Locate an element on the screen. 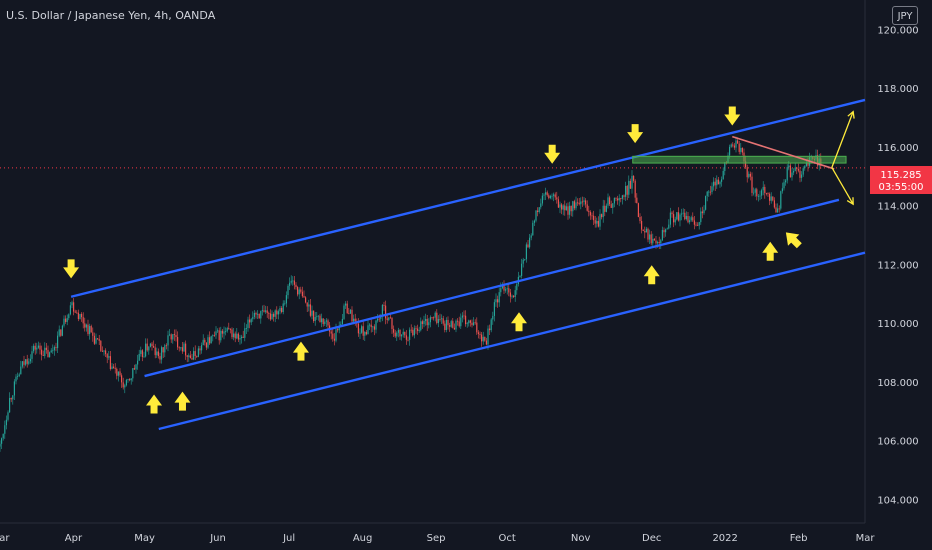 The image size is (932, 550). currency-button: JPY is located at coordinates (905, 15).